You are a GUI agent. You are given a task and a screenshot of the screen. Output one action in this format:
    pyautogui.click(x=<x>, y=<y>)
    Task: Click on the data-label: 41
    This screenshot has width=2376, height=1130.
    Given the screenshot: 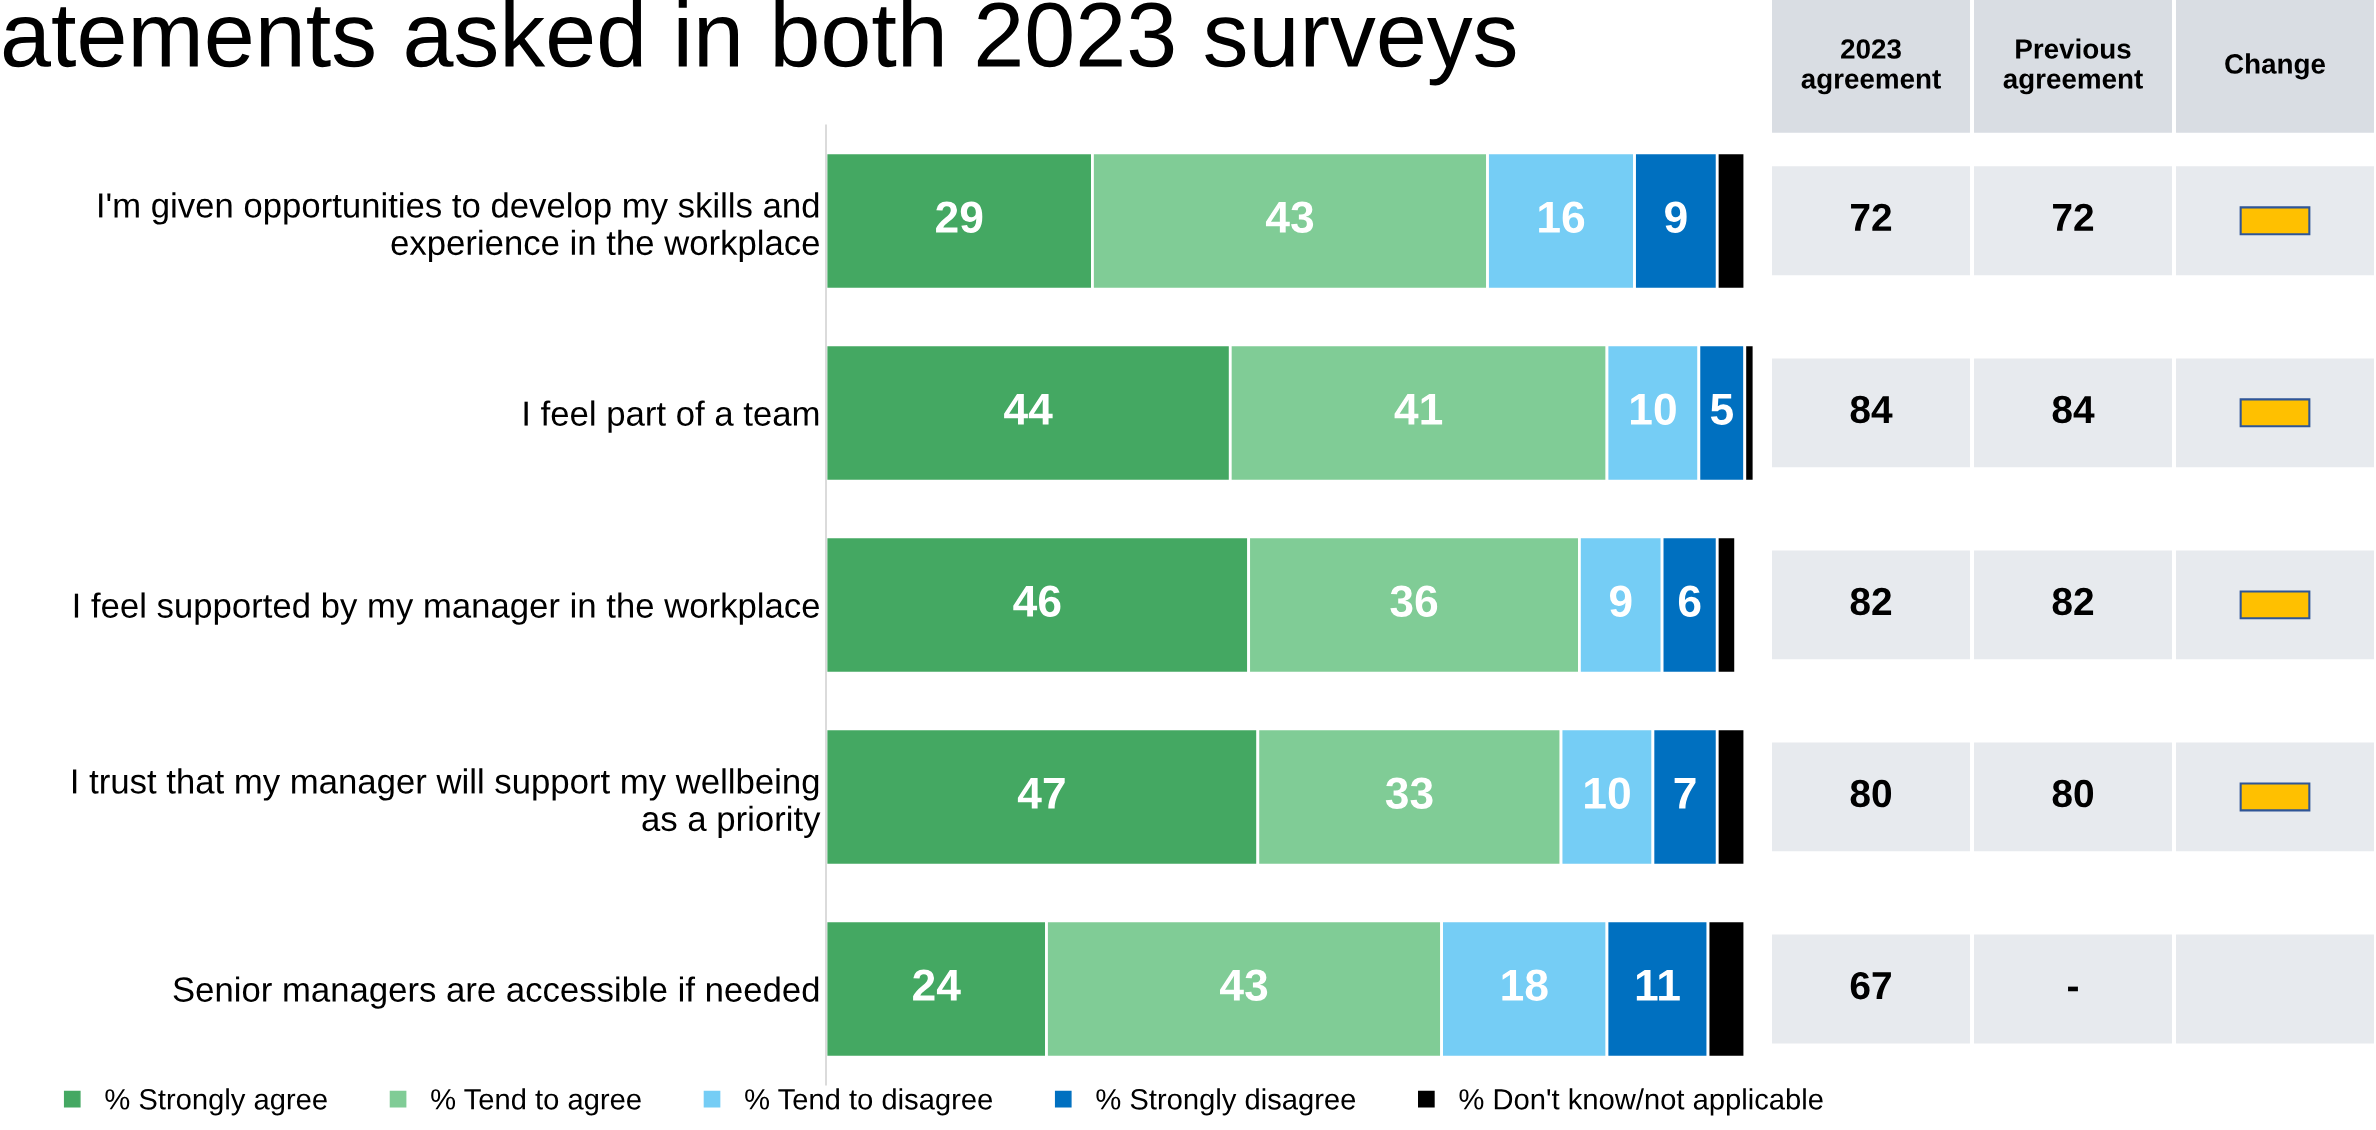 What is the action you would take?
    pyautogui.click(x=1418, y=409)
    